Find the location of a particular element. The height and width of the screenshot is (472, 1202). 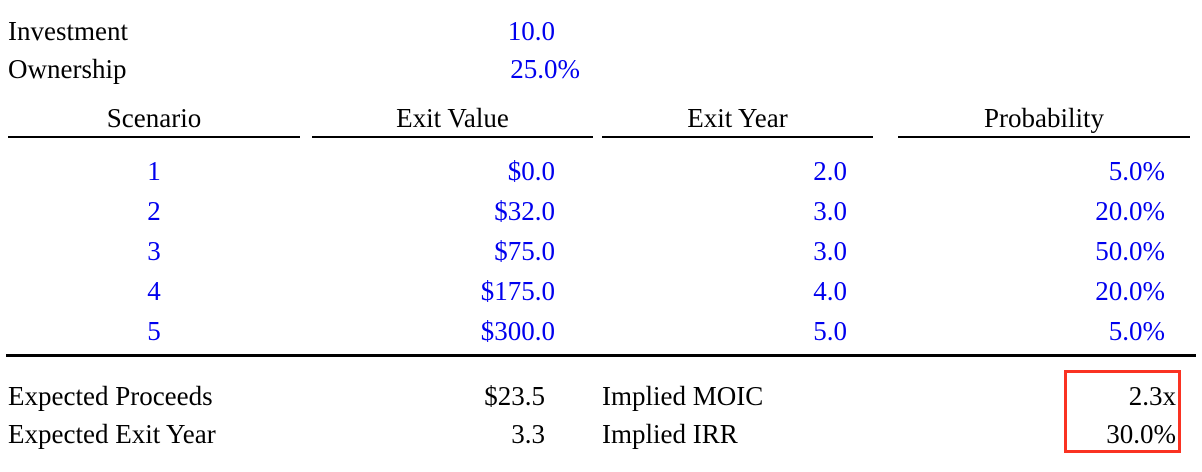

exit-year-cell: 2.0 is located at coordinates (830, 171).